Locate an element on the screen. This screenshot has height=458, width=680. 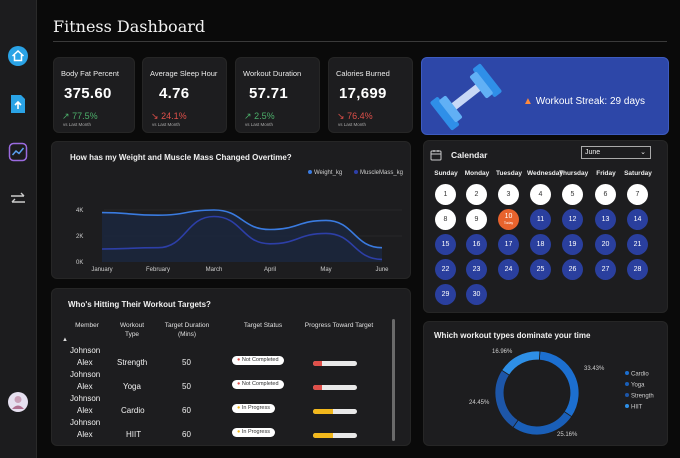
kpi-value: 4.76 is located at coordinates (174, 93).